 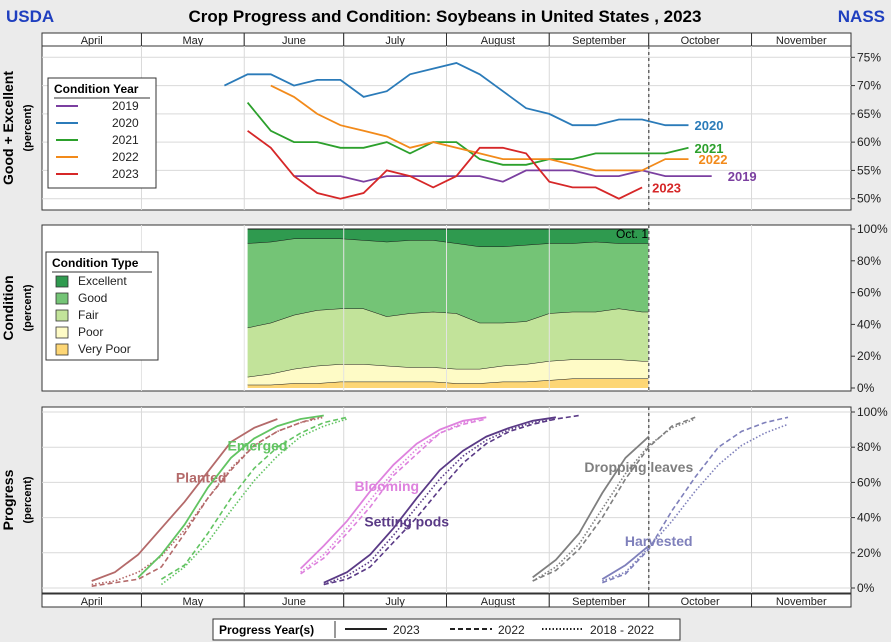 What do you see at coordinates (448, 283) in the screenshot?
I see `area-good` at bounding box center [448, 283].